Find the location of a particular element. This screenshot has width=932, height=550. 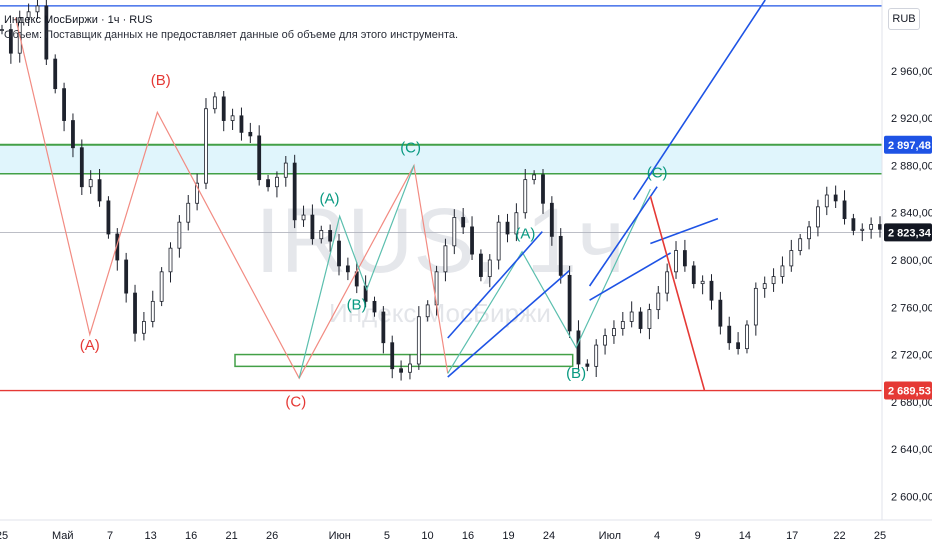

time-tick-label: 22 is located at coordinates (839, 536).